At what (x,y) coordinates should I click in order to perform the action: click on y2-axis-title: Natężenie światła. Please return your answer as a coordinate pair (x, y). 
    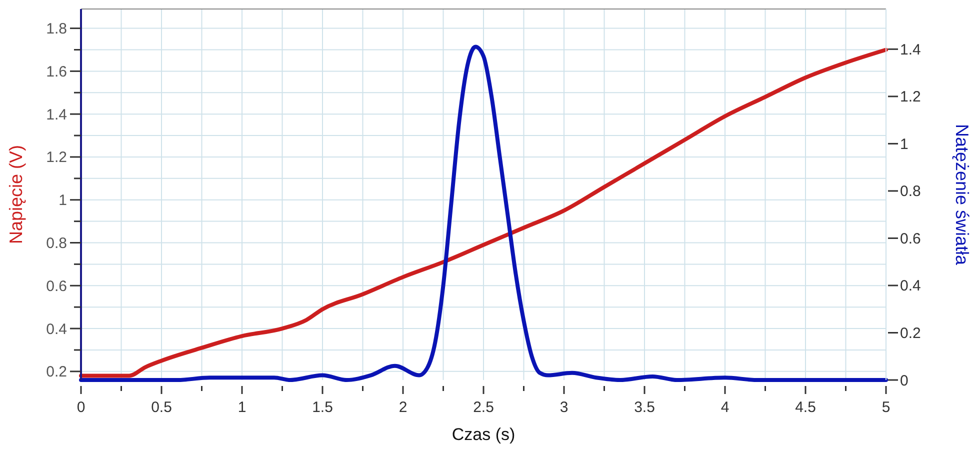
    Looking at the image, I should click on (962, 195).